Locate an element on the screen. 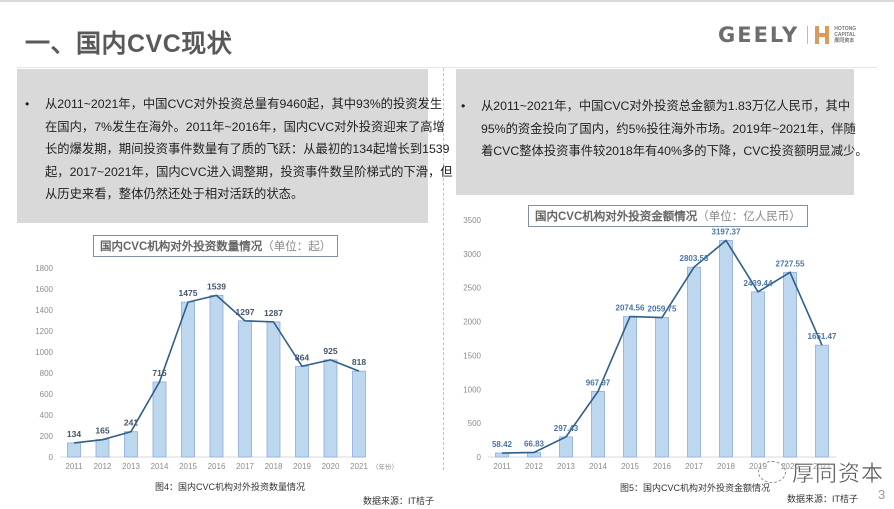 The image size is (894, 509). watermark: 厚同资本 is located at coordinates (821, 472).